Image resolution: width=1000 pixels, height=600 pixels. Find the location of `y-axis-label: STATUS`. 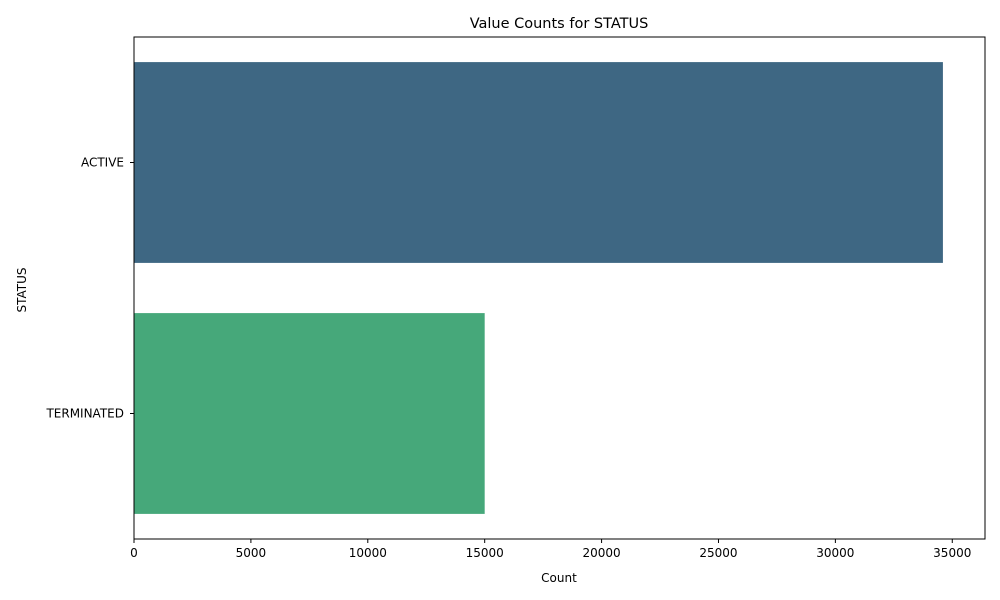

y-axis-label: STATUS is located at coordinates (22, 289).